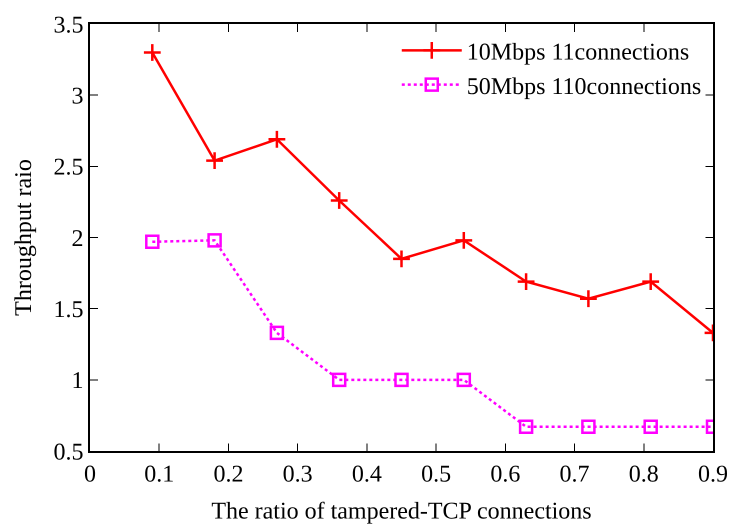 The height and width of the screenshot is (531, 740). I want to click on y-tick-label: 1, so click(77, 381).